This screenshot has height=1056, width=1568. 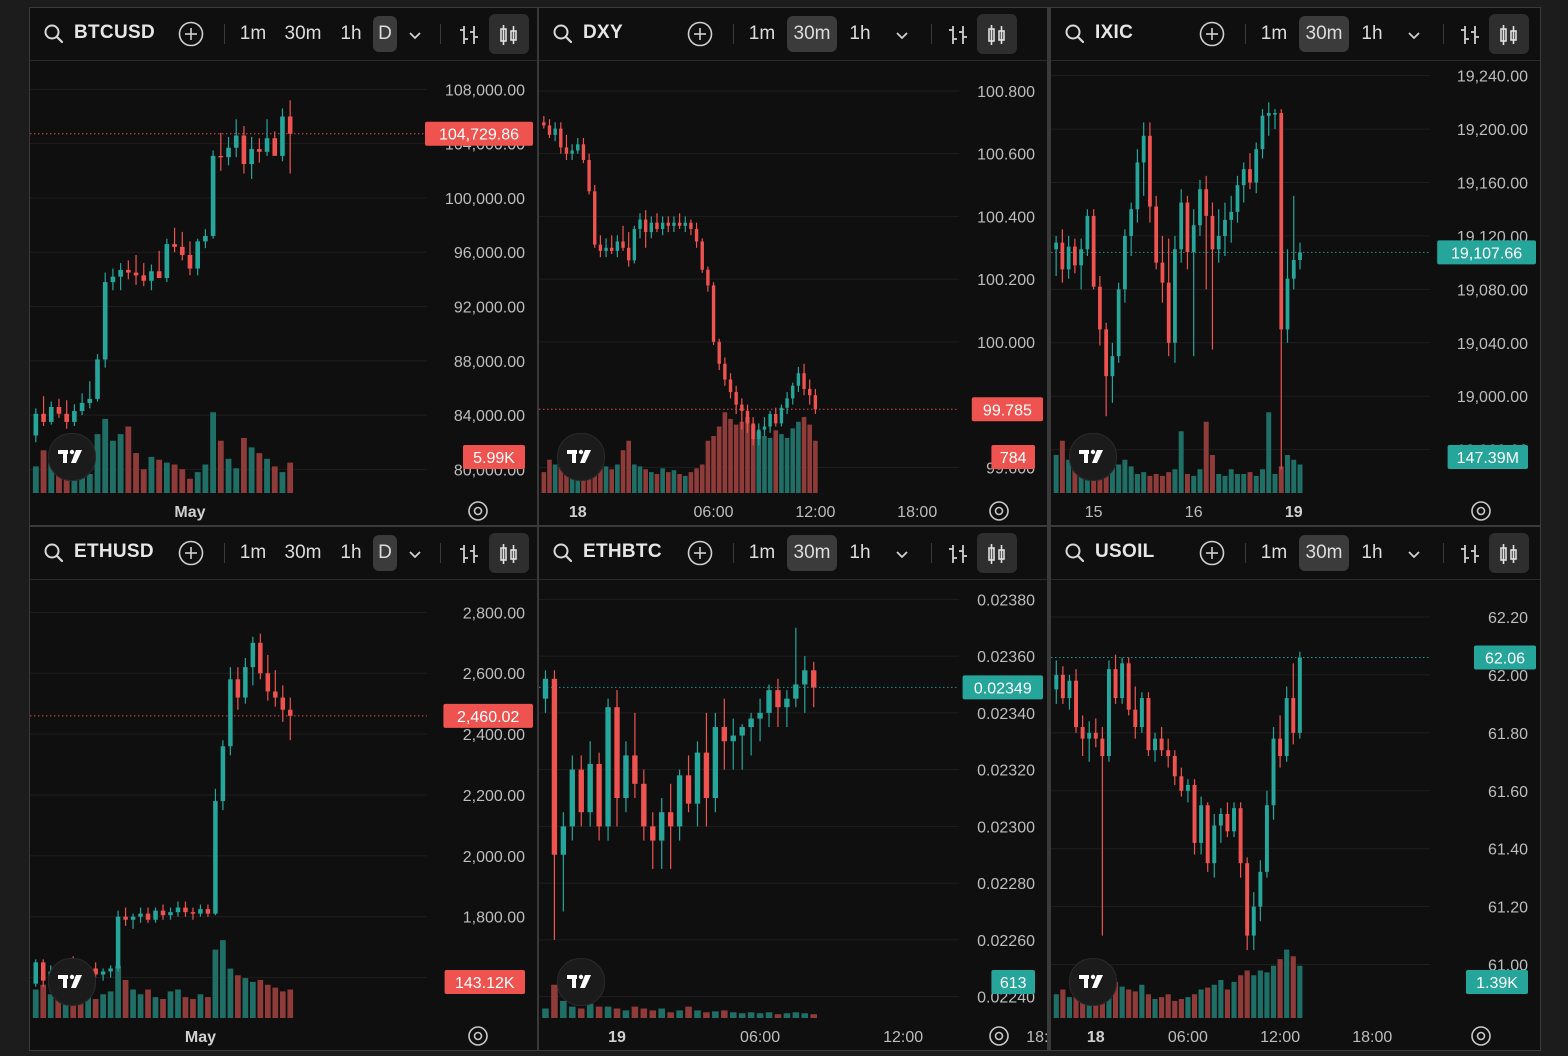 What do you see at coordinates (1505, 659) in the screenshot?
I see `last-price-label: 62.06` at bounding box center [1505, 659].